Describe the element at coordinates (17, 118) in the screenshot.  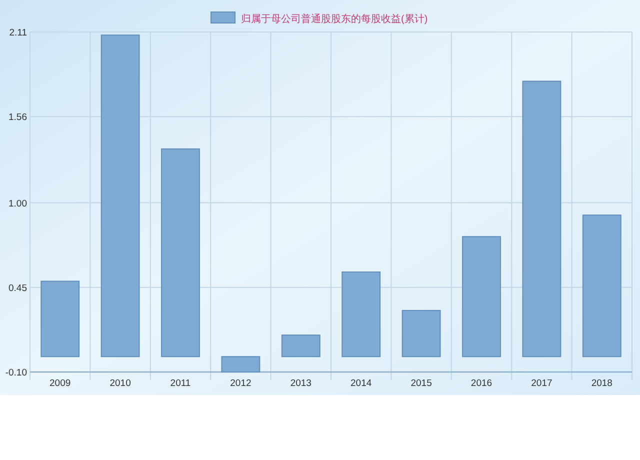
I see `y-tick-label: 1.56` at that location.